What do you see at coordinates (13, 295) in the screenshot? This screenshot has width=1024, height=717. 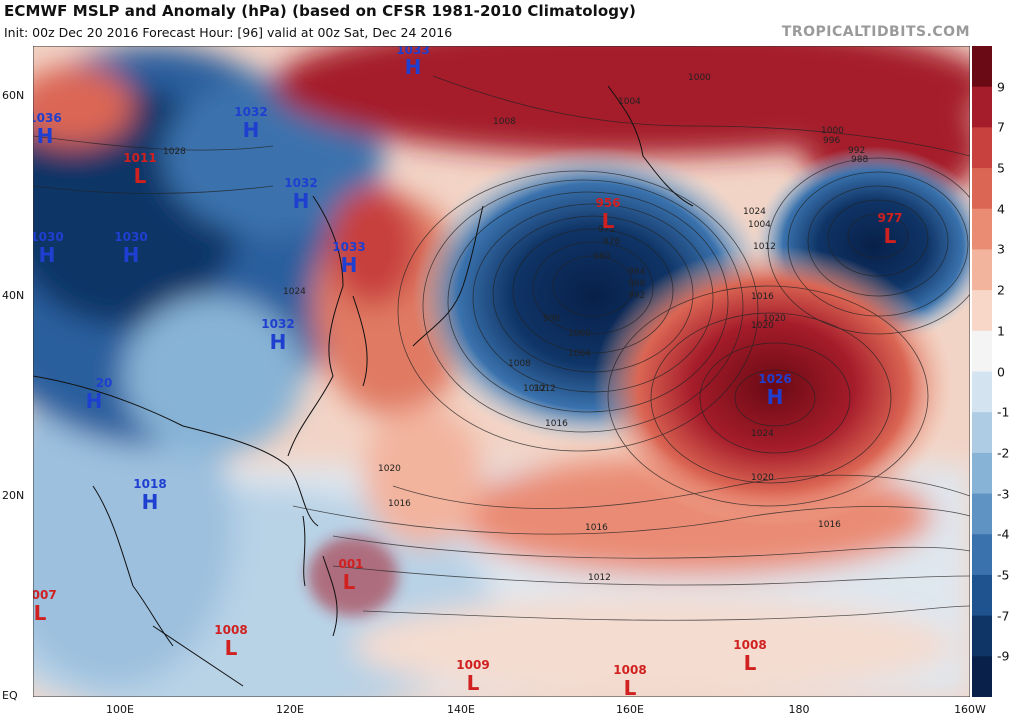 I see `lat-label-40n: 40N` at bounding box center [13, 295].